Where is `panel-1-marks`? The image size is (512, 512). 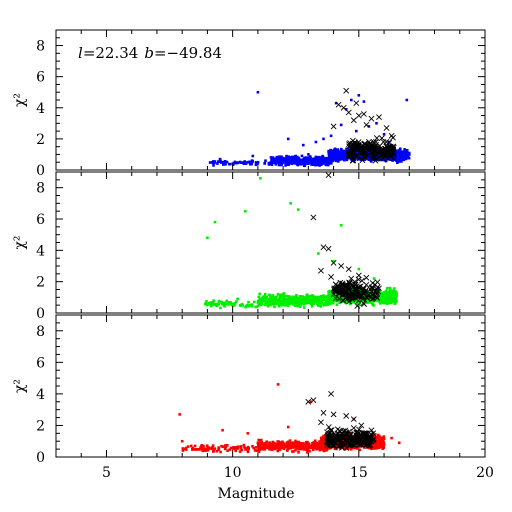
panel-1-marks is located at coordinates (309, 127).